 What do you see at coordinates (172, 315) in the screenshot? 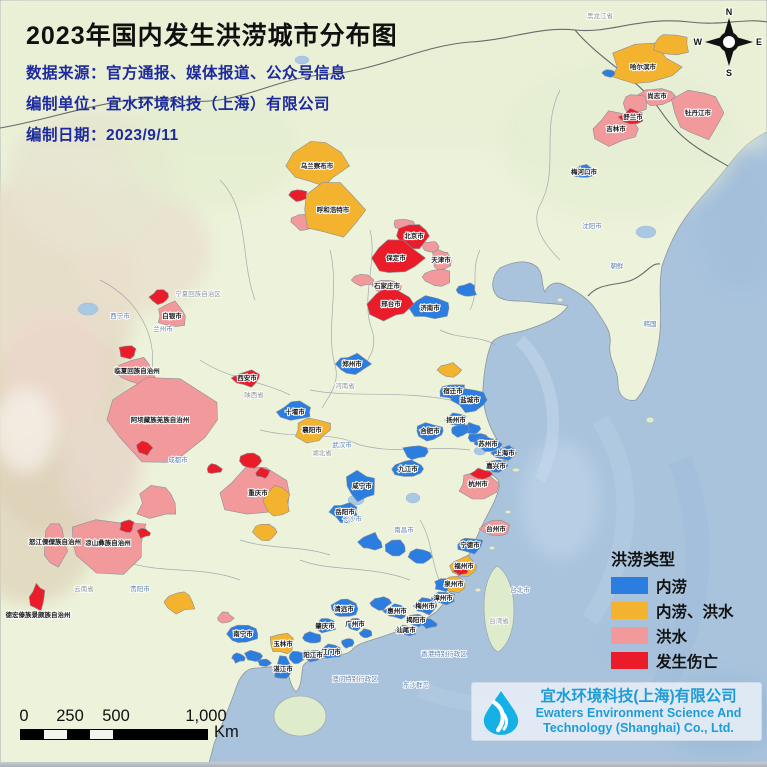
I see `region-label: 白银市` at bounding box center [172, 315].